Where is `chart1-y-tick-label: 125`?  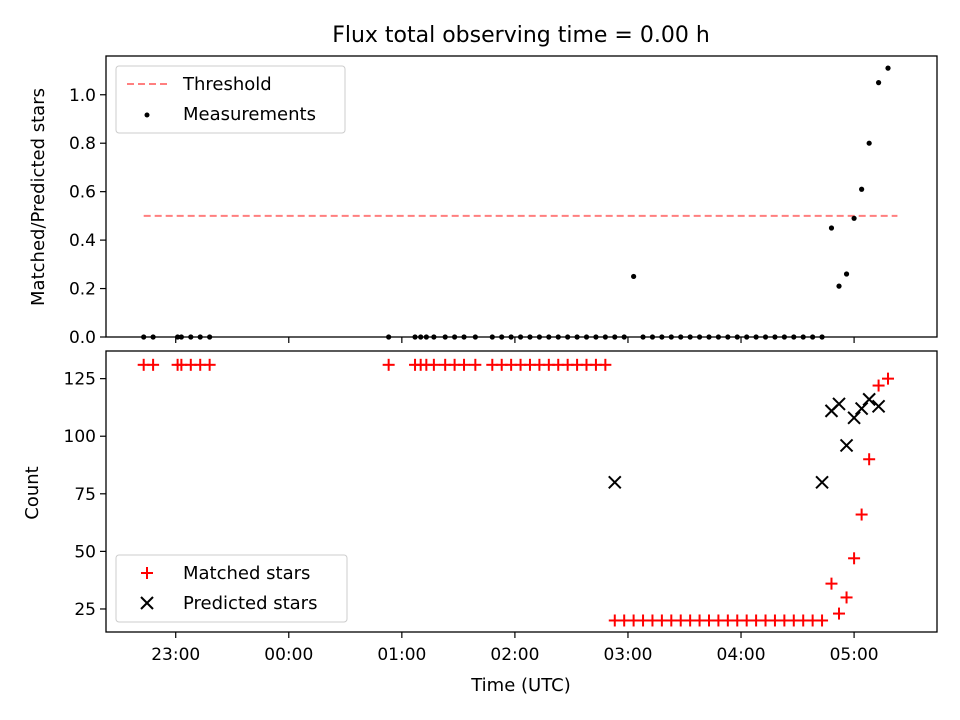 chart1-y-tick-label: 125 is located at coordinates (80, 380).